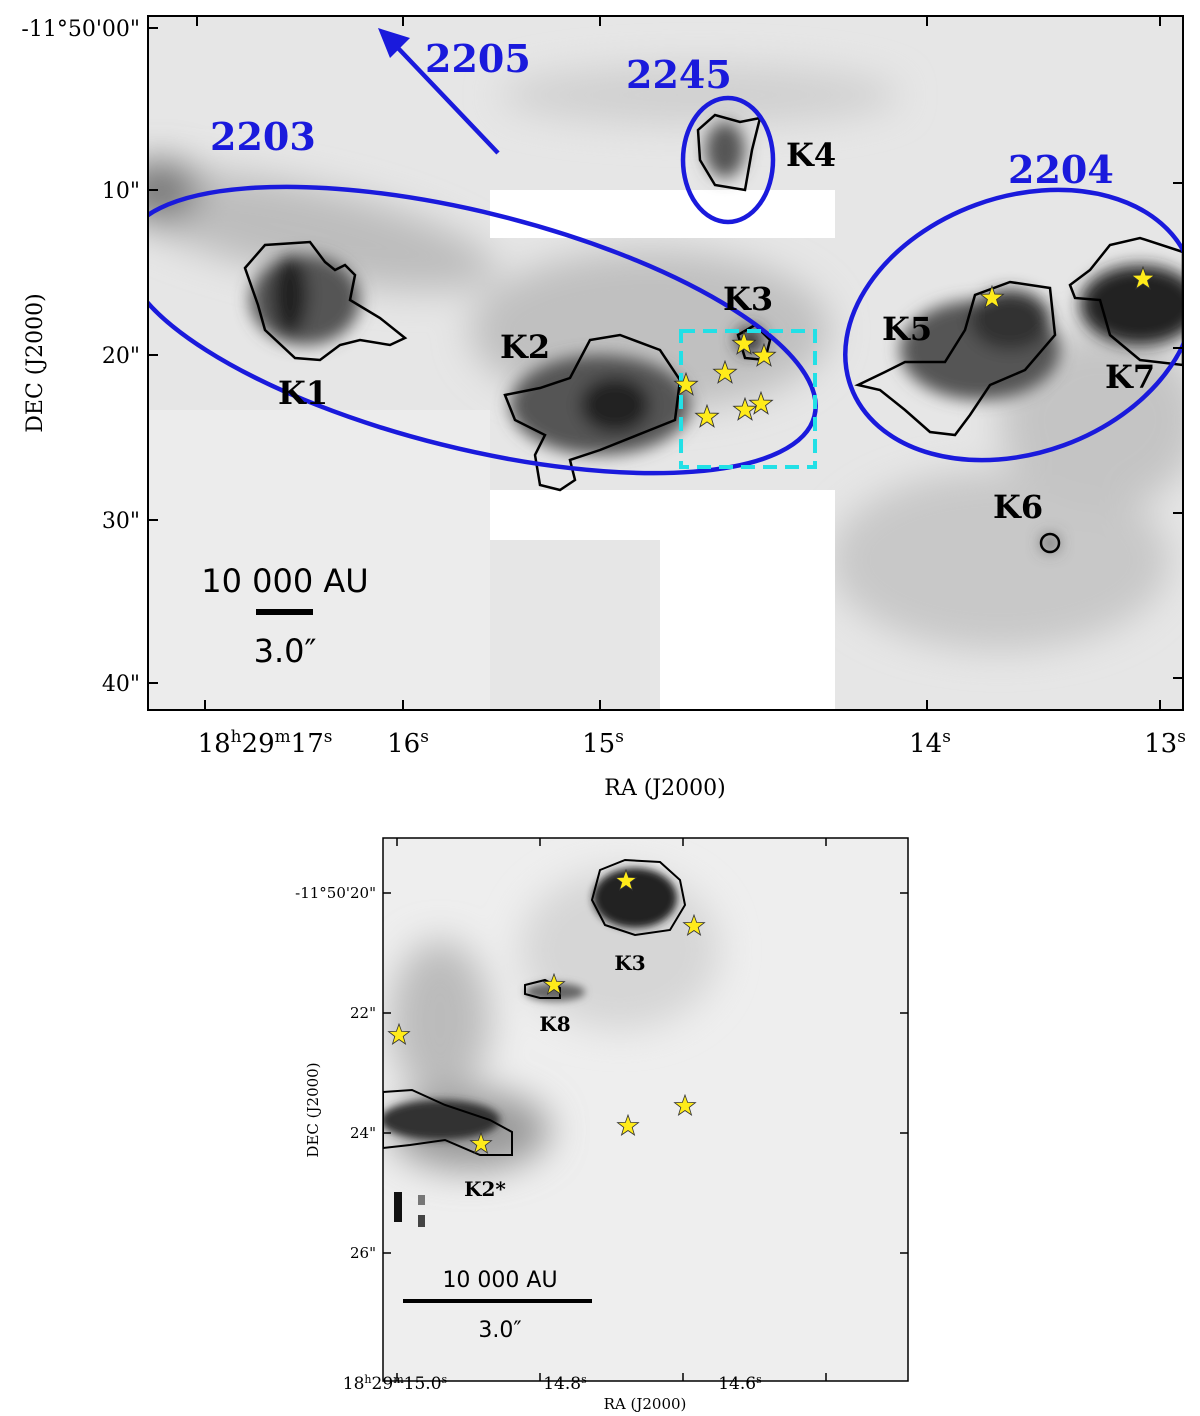 The image size is (1200, 1416). Describe the element at coordinates (121, 356) in the screenshot. I see `y-tick-label: 20"` at that location.